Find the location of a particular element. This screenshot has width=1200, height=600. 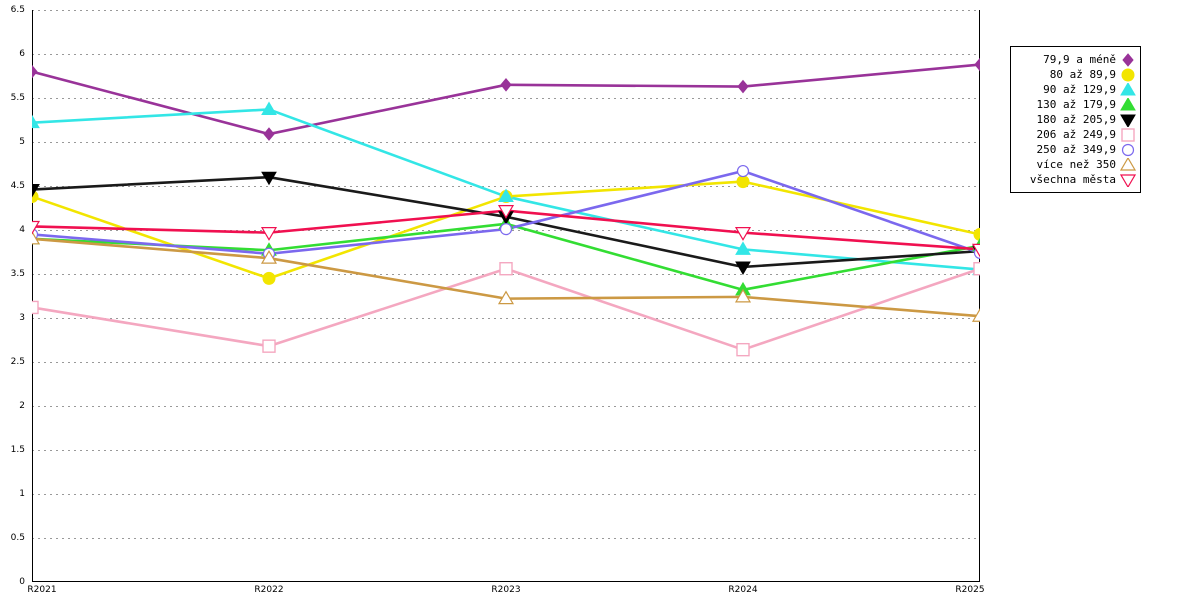

legend-marker-triangle-down-icon is located at coordinates (1128, 120).